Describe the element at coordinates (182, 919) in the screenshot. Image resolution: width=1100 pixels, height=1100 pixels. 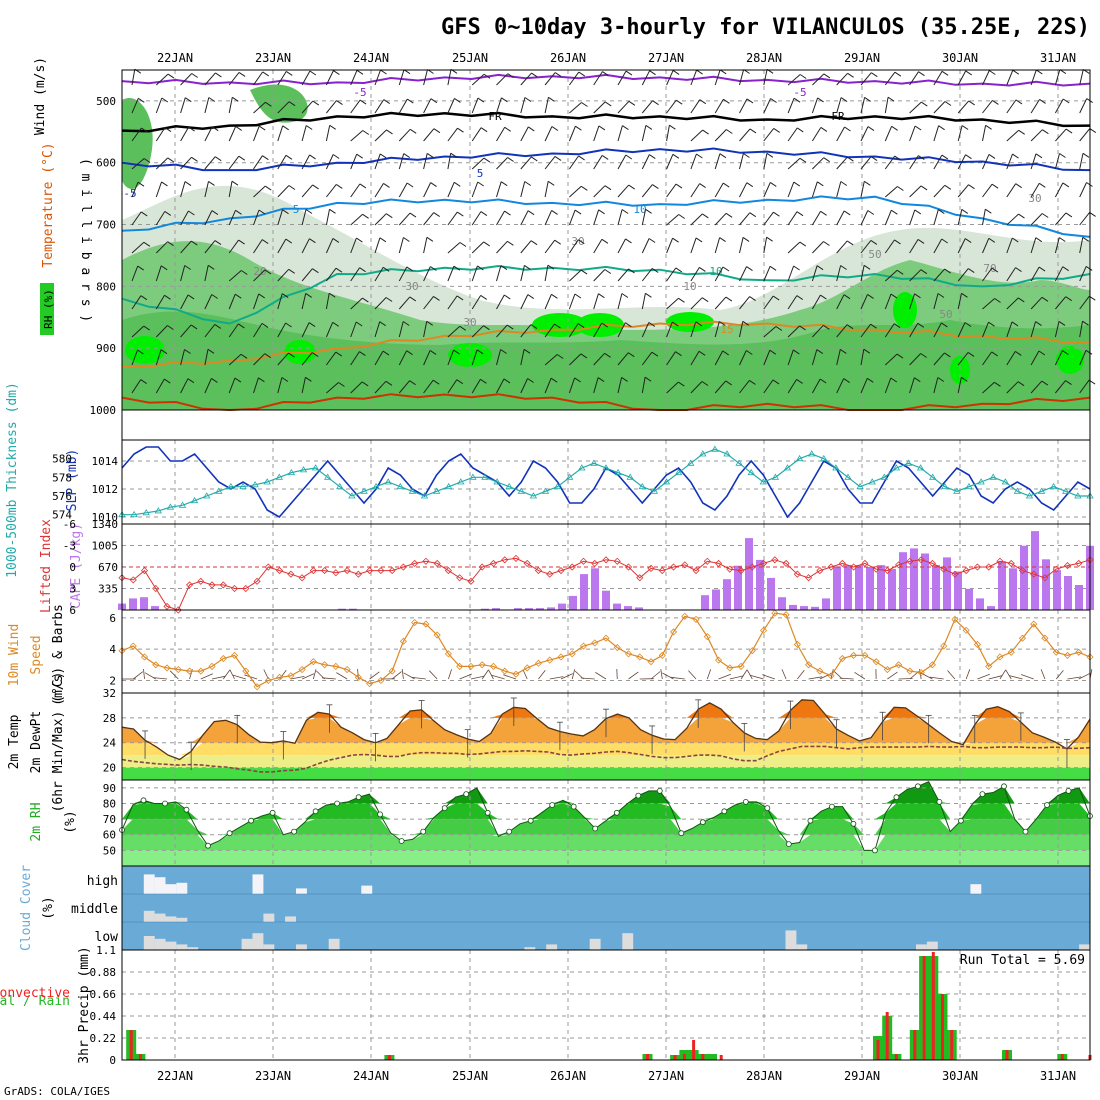
I see `cloud-middle-bar` at that location.